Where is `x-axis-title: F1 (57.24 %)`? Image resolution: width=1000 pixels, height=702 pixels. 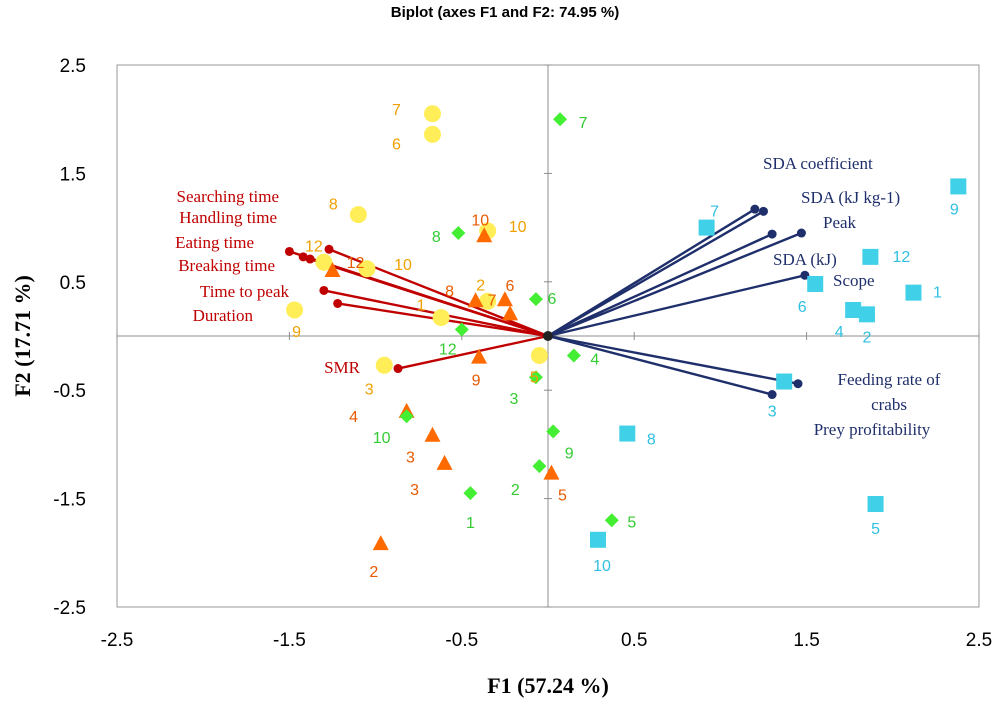
x-axis-title: F1 (57.24 %) is located at coordinates (548, 685).